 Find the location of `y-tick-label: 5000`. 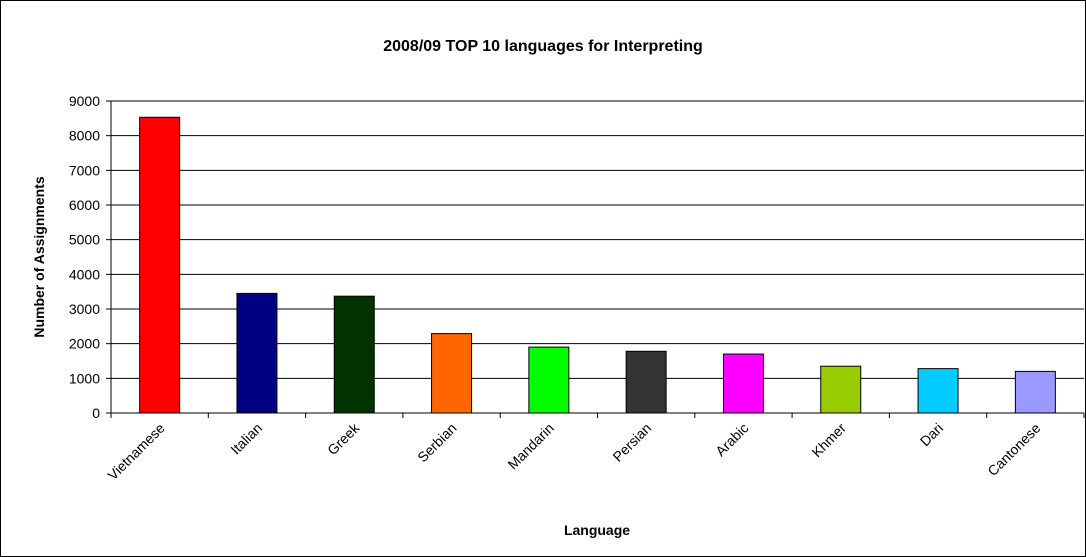

y-tick-label: 5000 is located at coordinates (84, 240).